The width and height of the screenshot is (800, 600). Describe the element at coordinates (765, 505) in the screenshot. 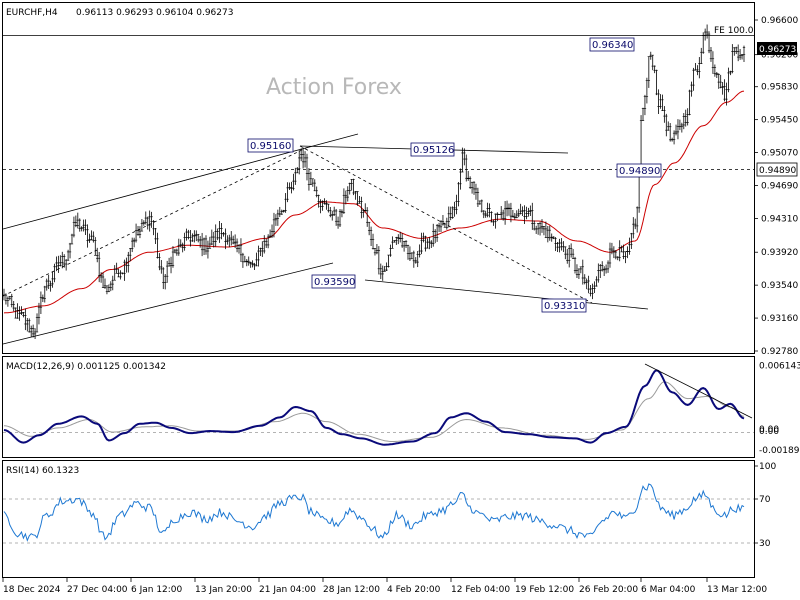

I see `rsi-y-axis: 100 70 30` at that location.